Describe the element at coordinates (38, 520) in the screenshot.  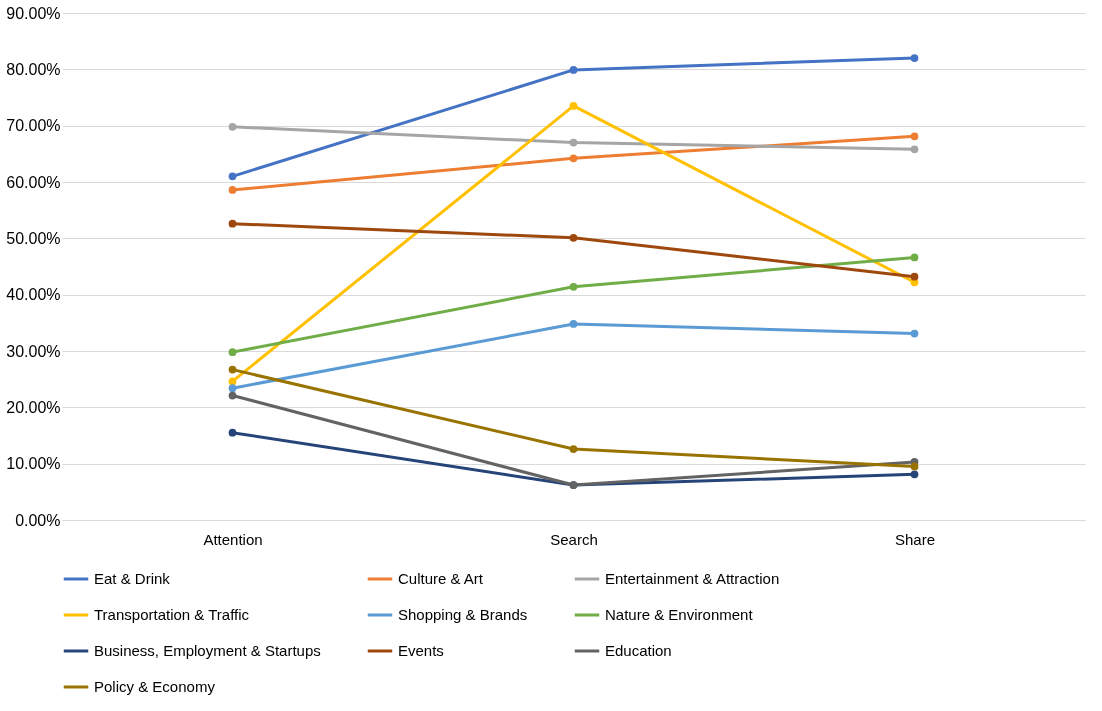
I see `y-tick-label: 0.00%` at that location.